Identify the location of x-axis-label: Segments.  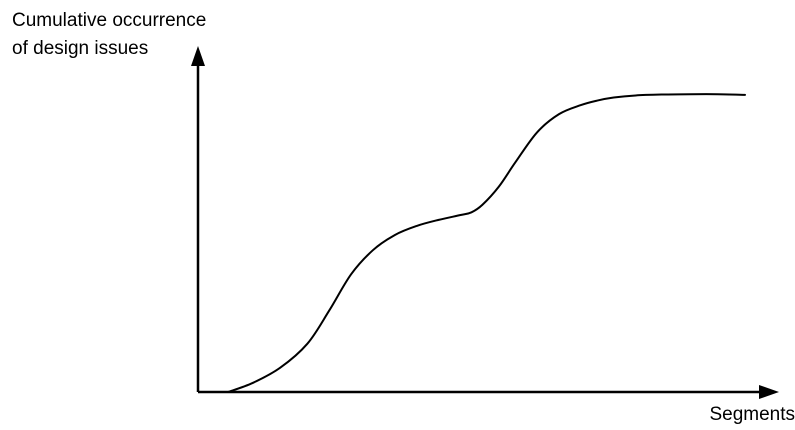
(752, 414).